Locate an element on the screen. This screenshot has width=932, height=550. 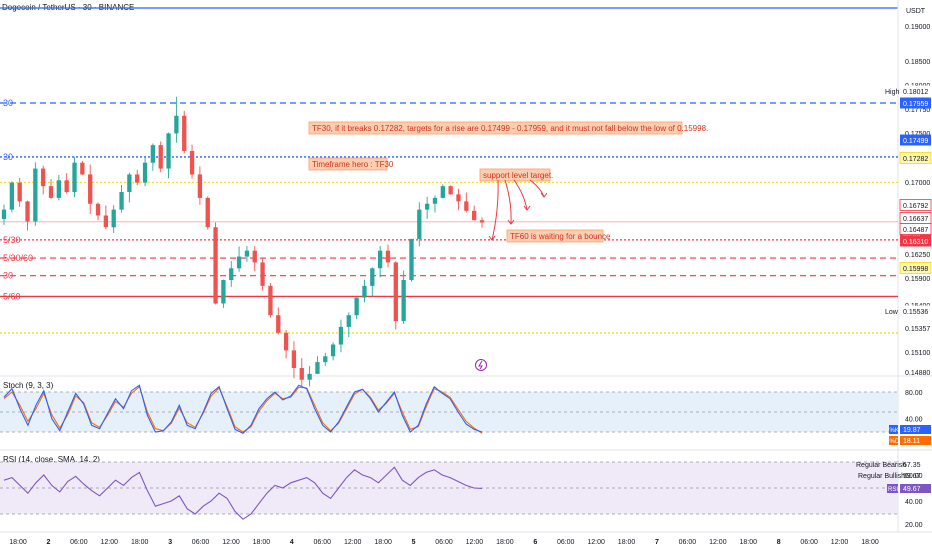
stoch-tick: 40.00 is located at coordinates (914, 420).